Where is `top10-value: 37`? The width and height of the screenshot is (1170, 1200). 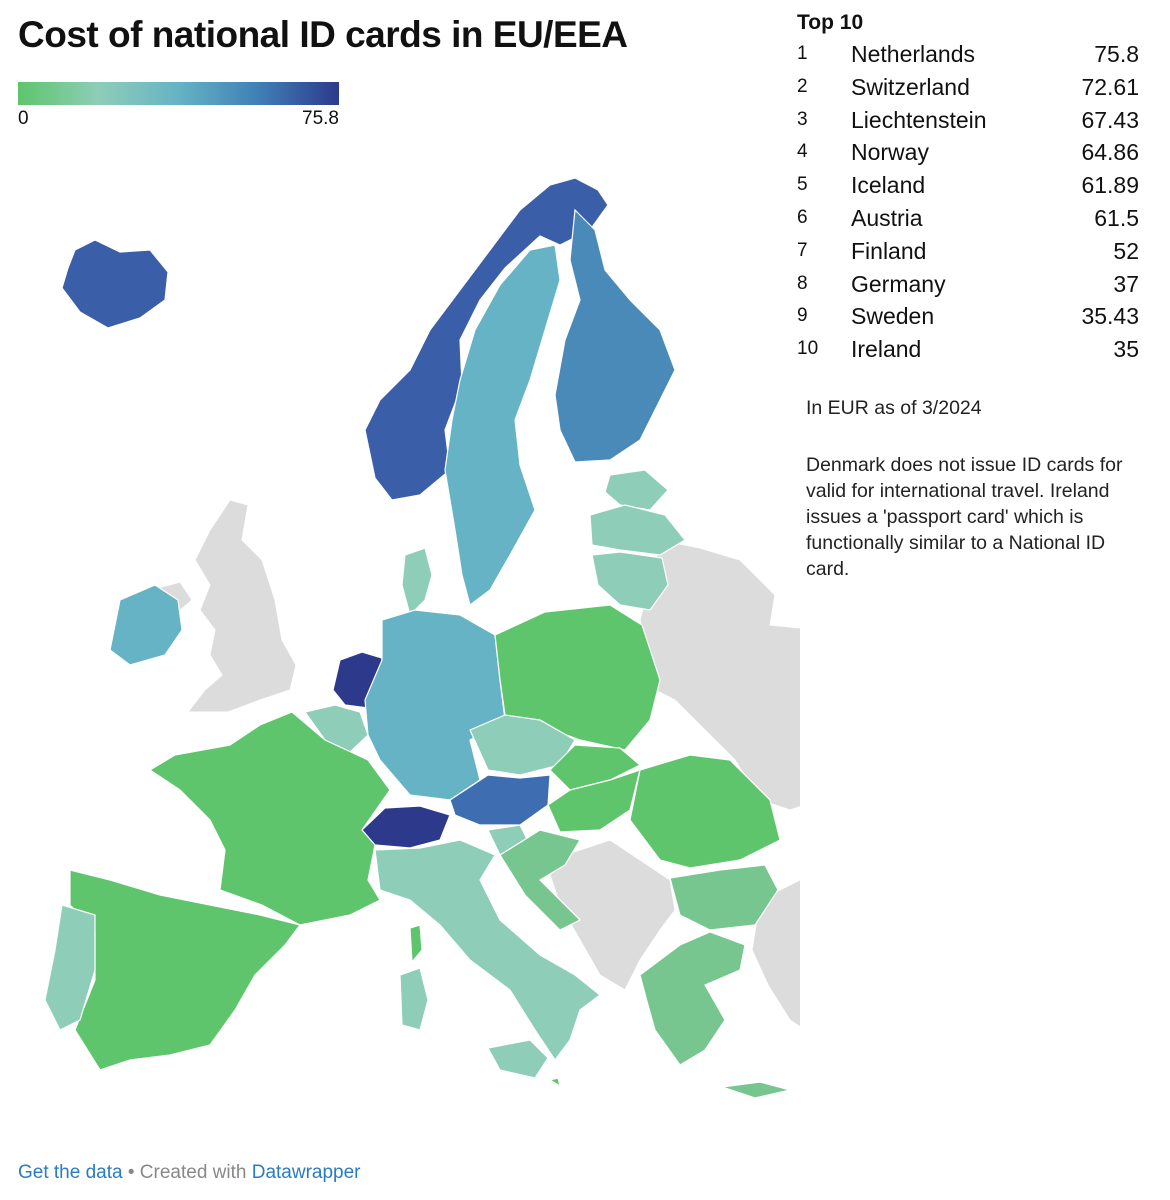
top10-value: 37 is located at coordinates (1126, 283).